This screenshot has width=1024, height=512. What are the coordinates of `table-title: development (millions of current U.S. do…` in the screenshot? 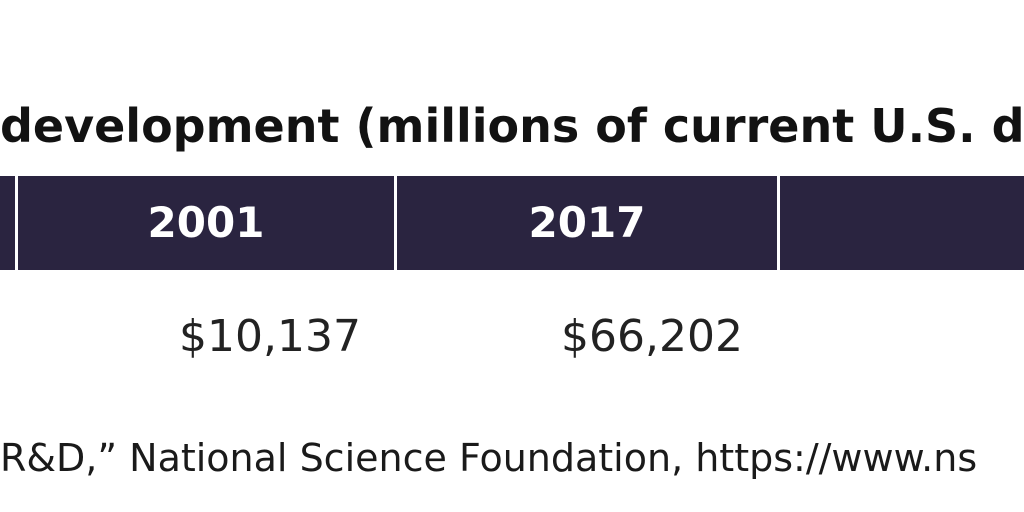 It's located at (512, 126).